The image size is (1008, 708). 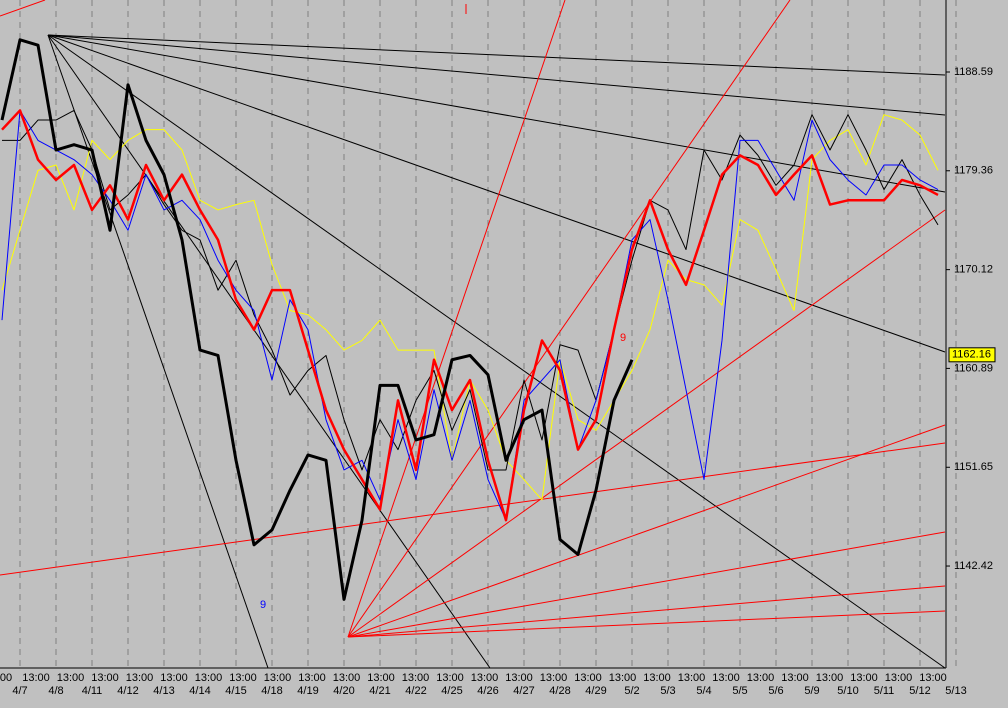 I want to click on y-tick-label: 1179.36, so click(x=973, y=171).